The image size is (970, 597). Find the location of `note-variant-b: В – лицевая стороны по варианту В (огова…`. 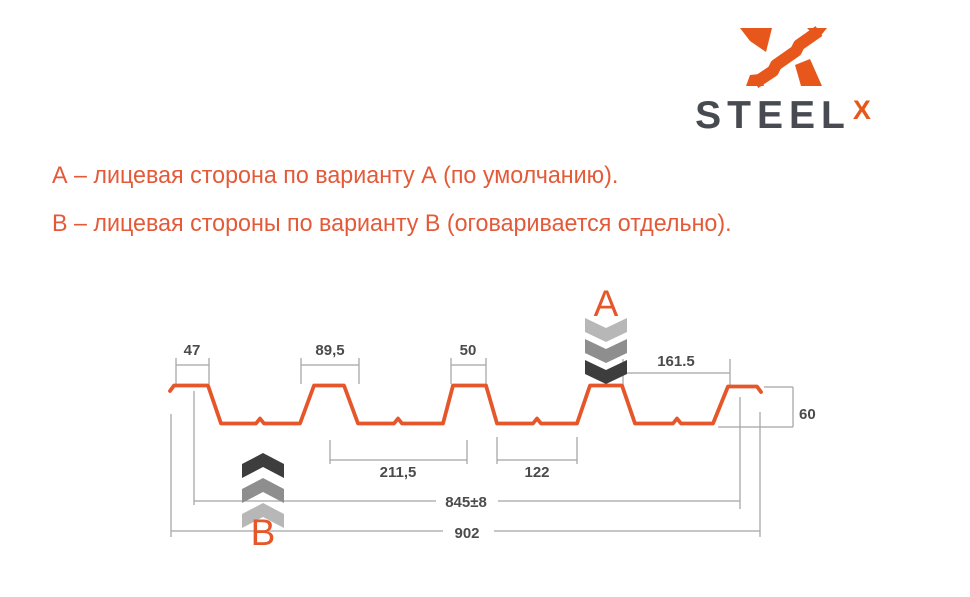

note-variant-b: В – лицевая стороны по варианту В (огова… is located at coordinates (392, 223).